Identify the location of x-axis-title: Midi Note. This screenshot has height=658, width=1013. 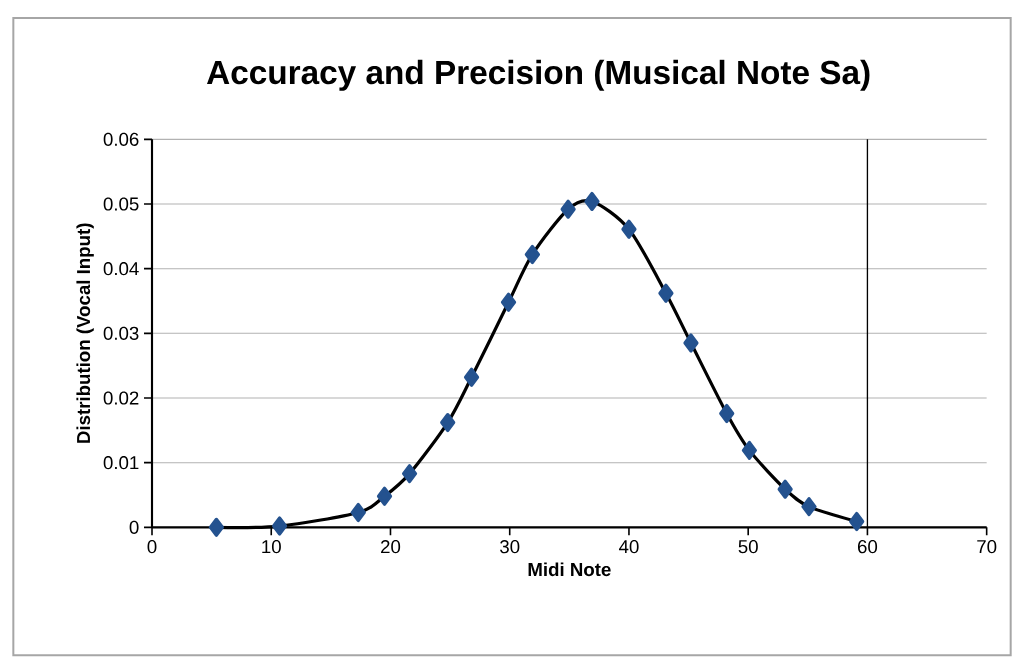
(569, 569).